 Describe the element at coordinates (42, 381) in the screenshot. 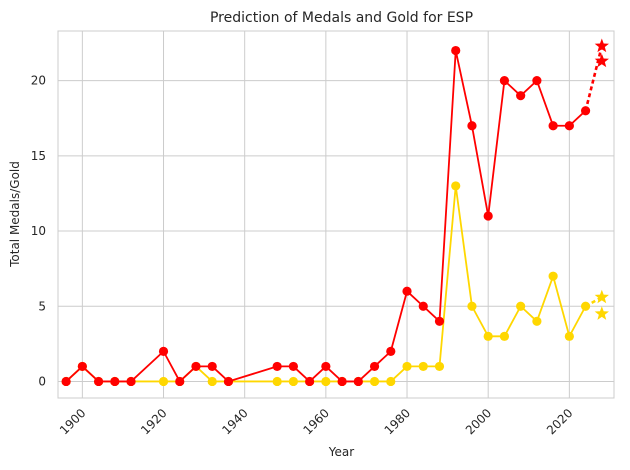

I see `y-tick-label: 0` at that location.